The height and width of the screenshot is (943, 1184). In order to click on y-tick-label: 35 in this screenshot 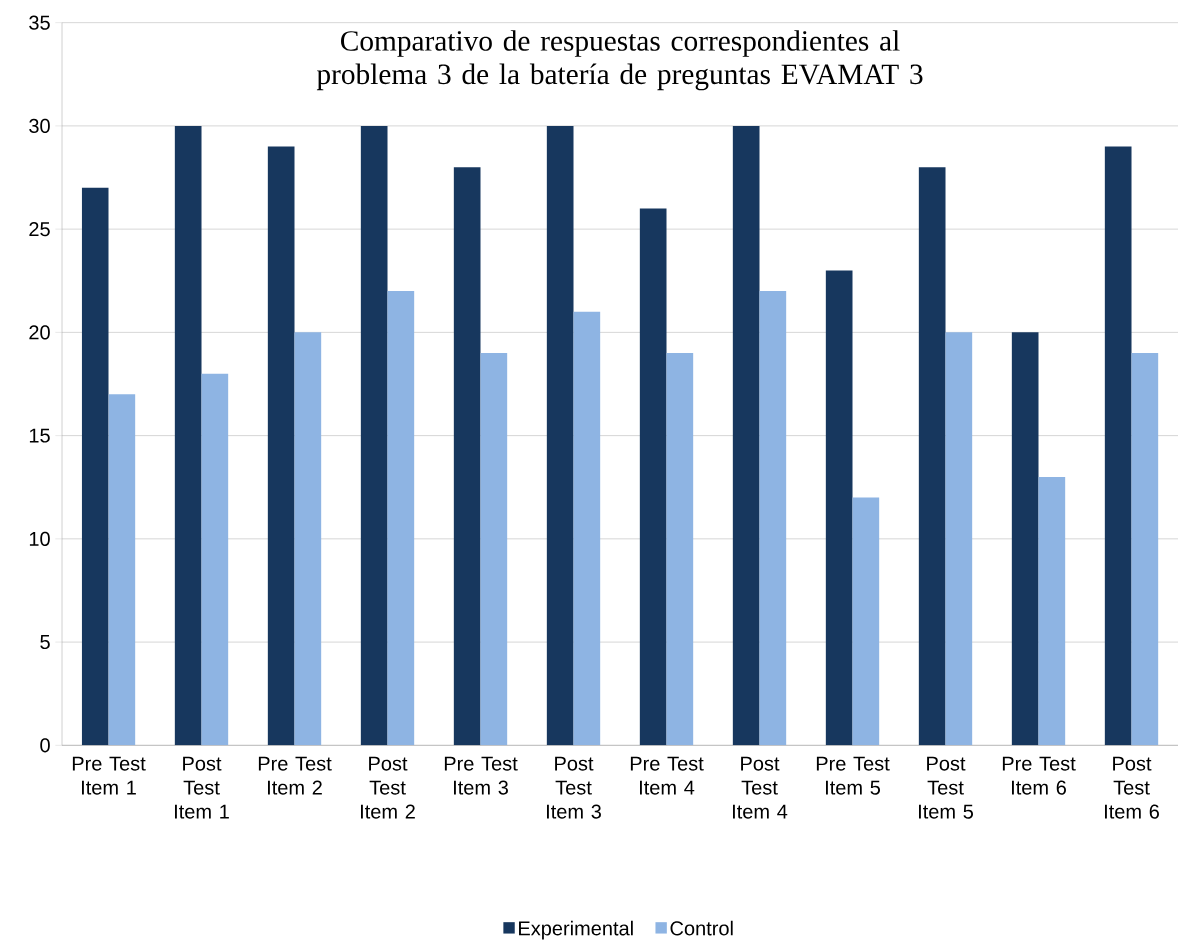, I will do `click(39, 22)`.